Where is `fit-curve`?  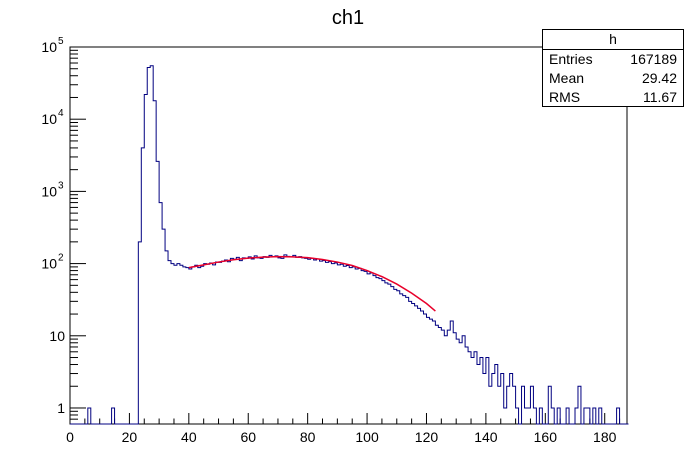
fit-curve is located at coordinates (312, 283).